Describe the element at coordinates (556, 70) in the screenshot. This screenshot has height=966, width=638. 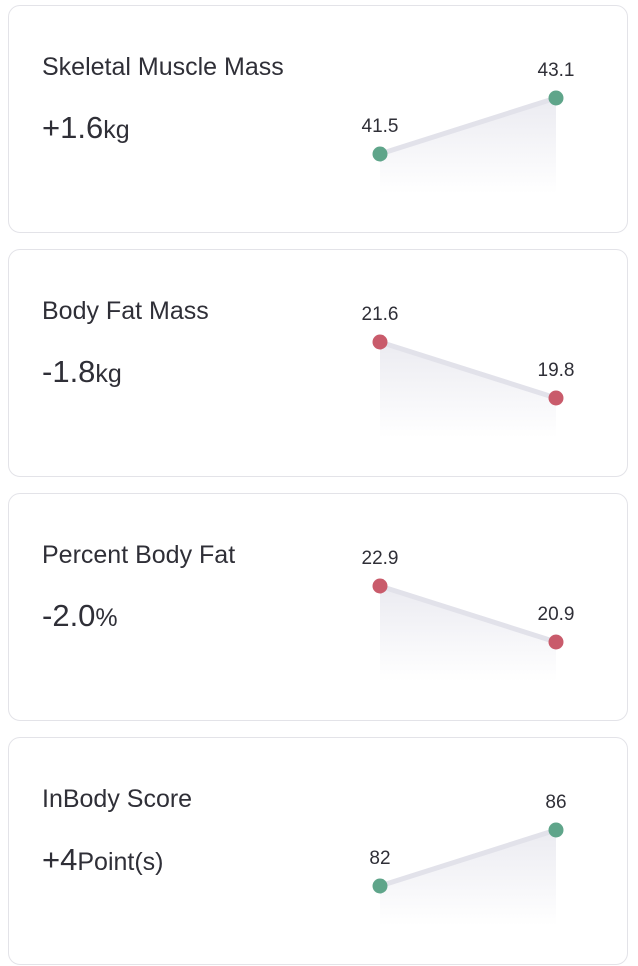
I see `end-value-label: 43.1` at that location.